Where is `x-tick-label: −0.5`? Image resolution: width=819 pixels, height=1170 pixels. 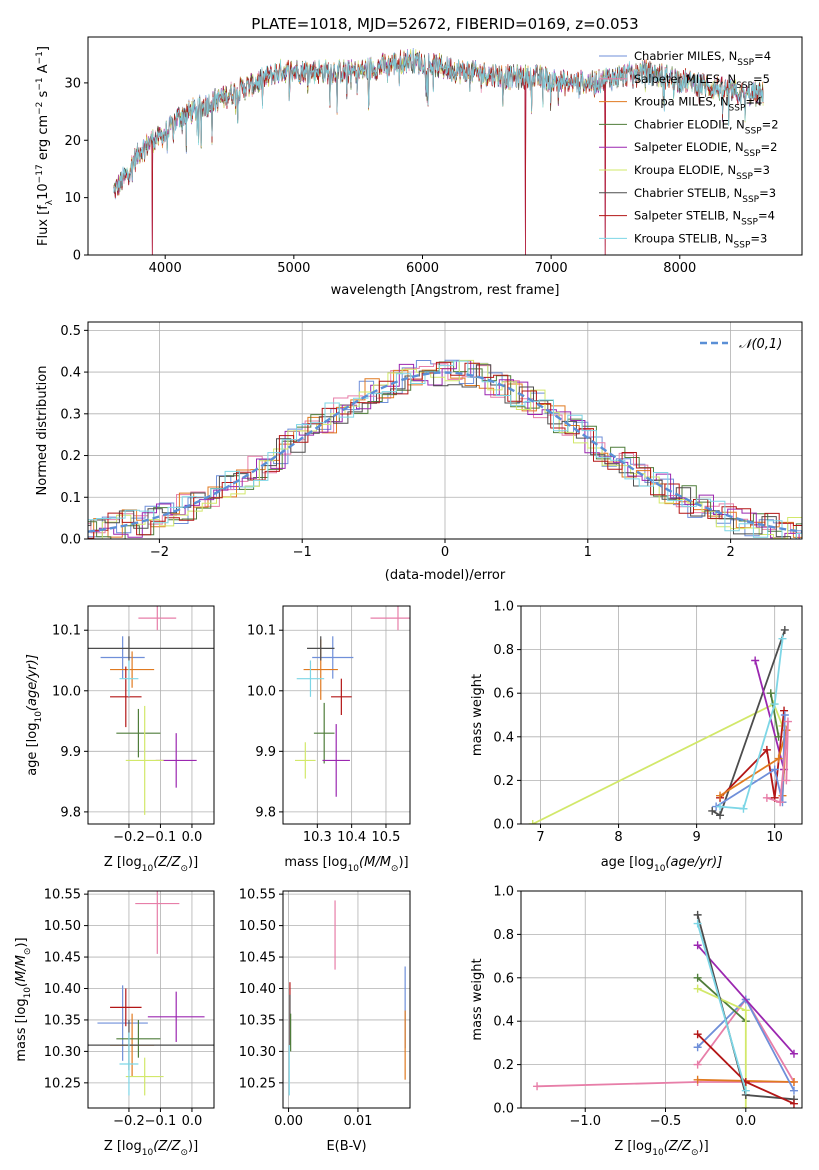
x-tick-label: −0.5 is located at coordinates (666, 1121).